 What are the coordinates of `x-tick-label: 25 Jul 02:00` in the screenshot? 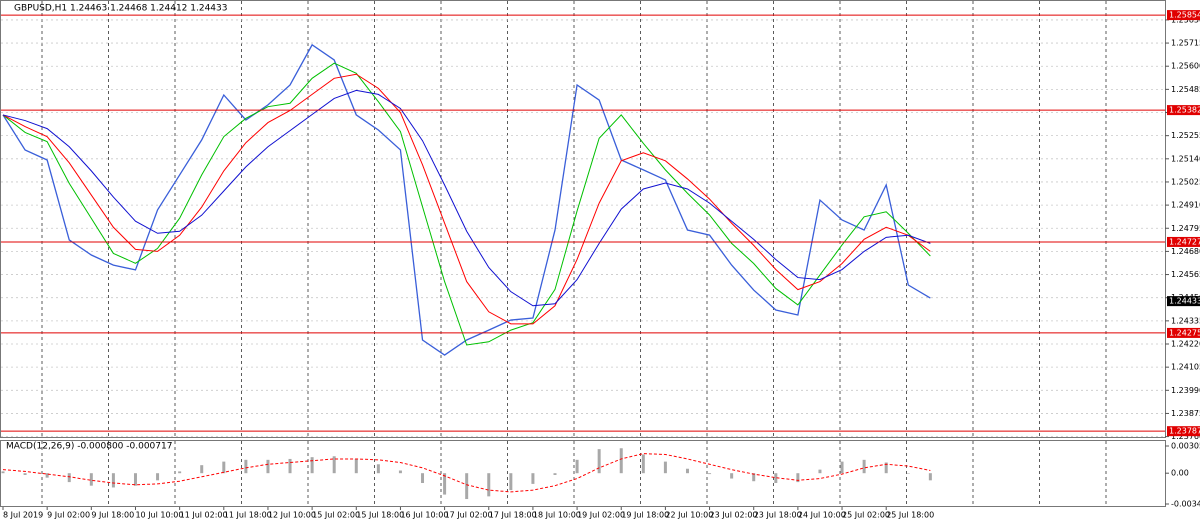 It's located at (866, 515).